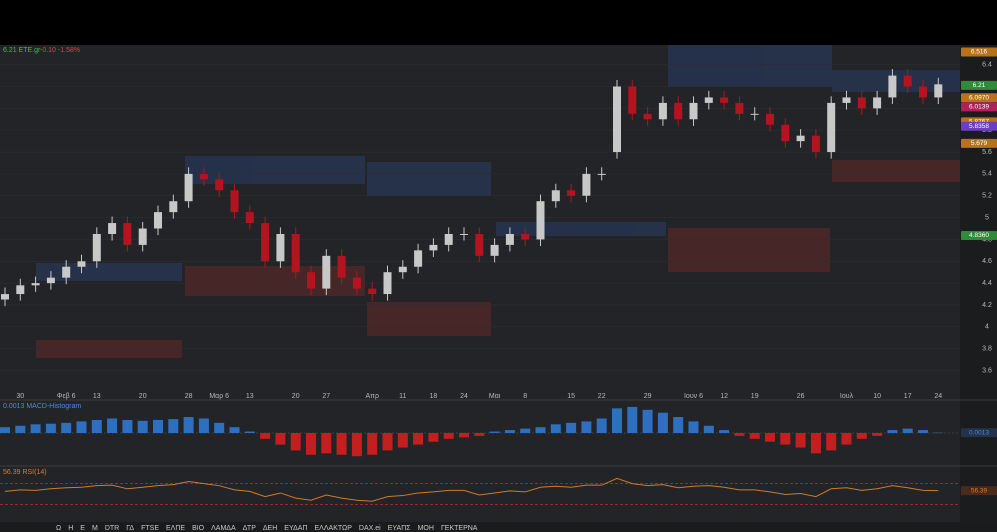 The height and width of the screenshot is (532, 997). I want to click on toolbar-button: DTR, so click(112, 528).